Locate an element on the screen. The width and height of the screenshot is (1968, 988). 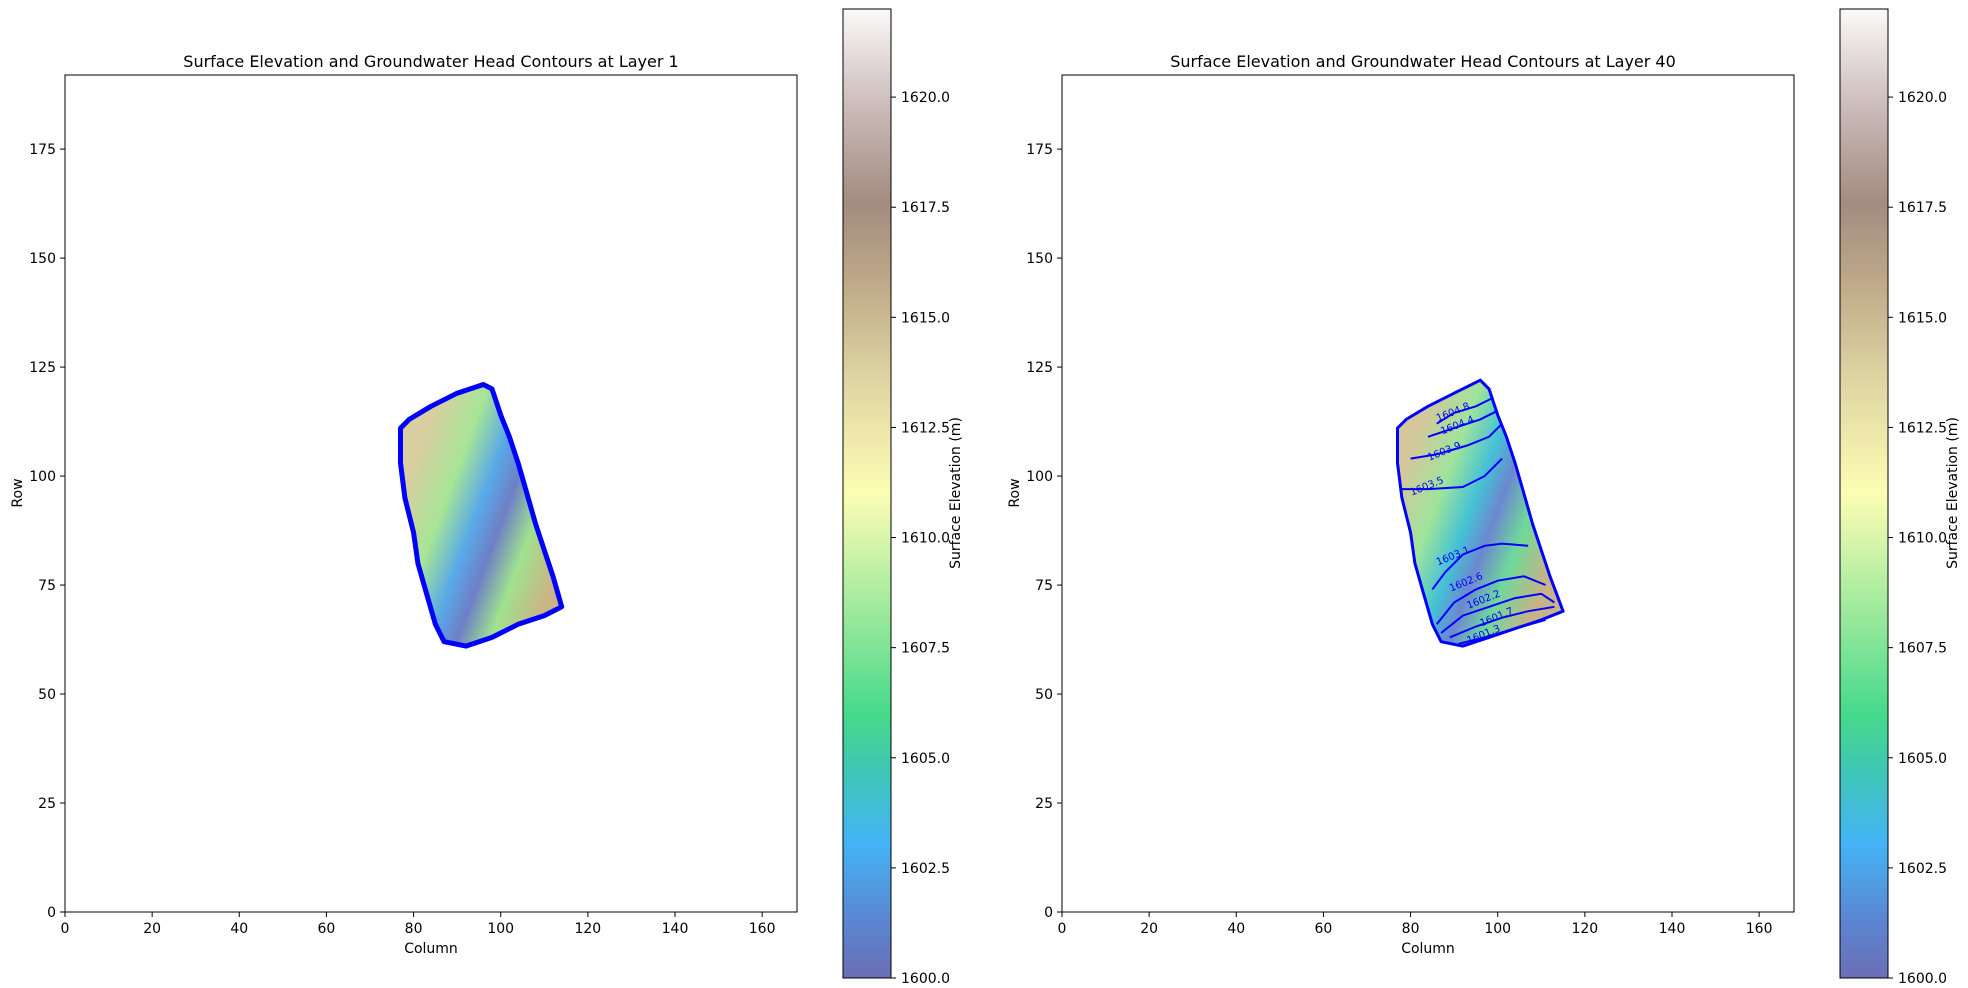
elevation-field is located at coordinates (481, 515).